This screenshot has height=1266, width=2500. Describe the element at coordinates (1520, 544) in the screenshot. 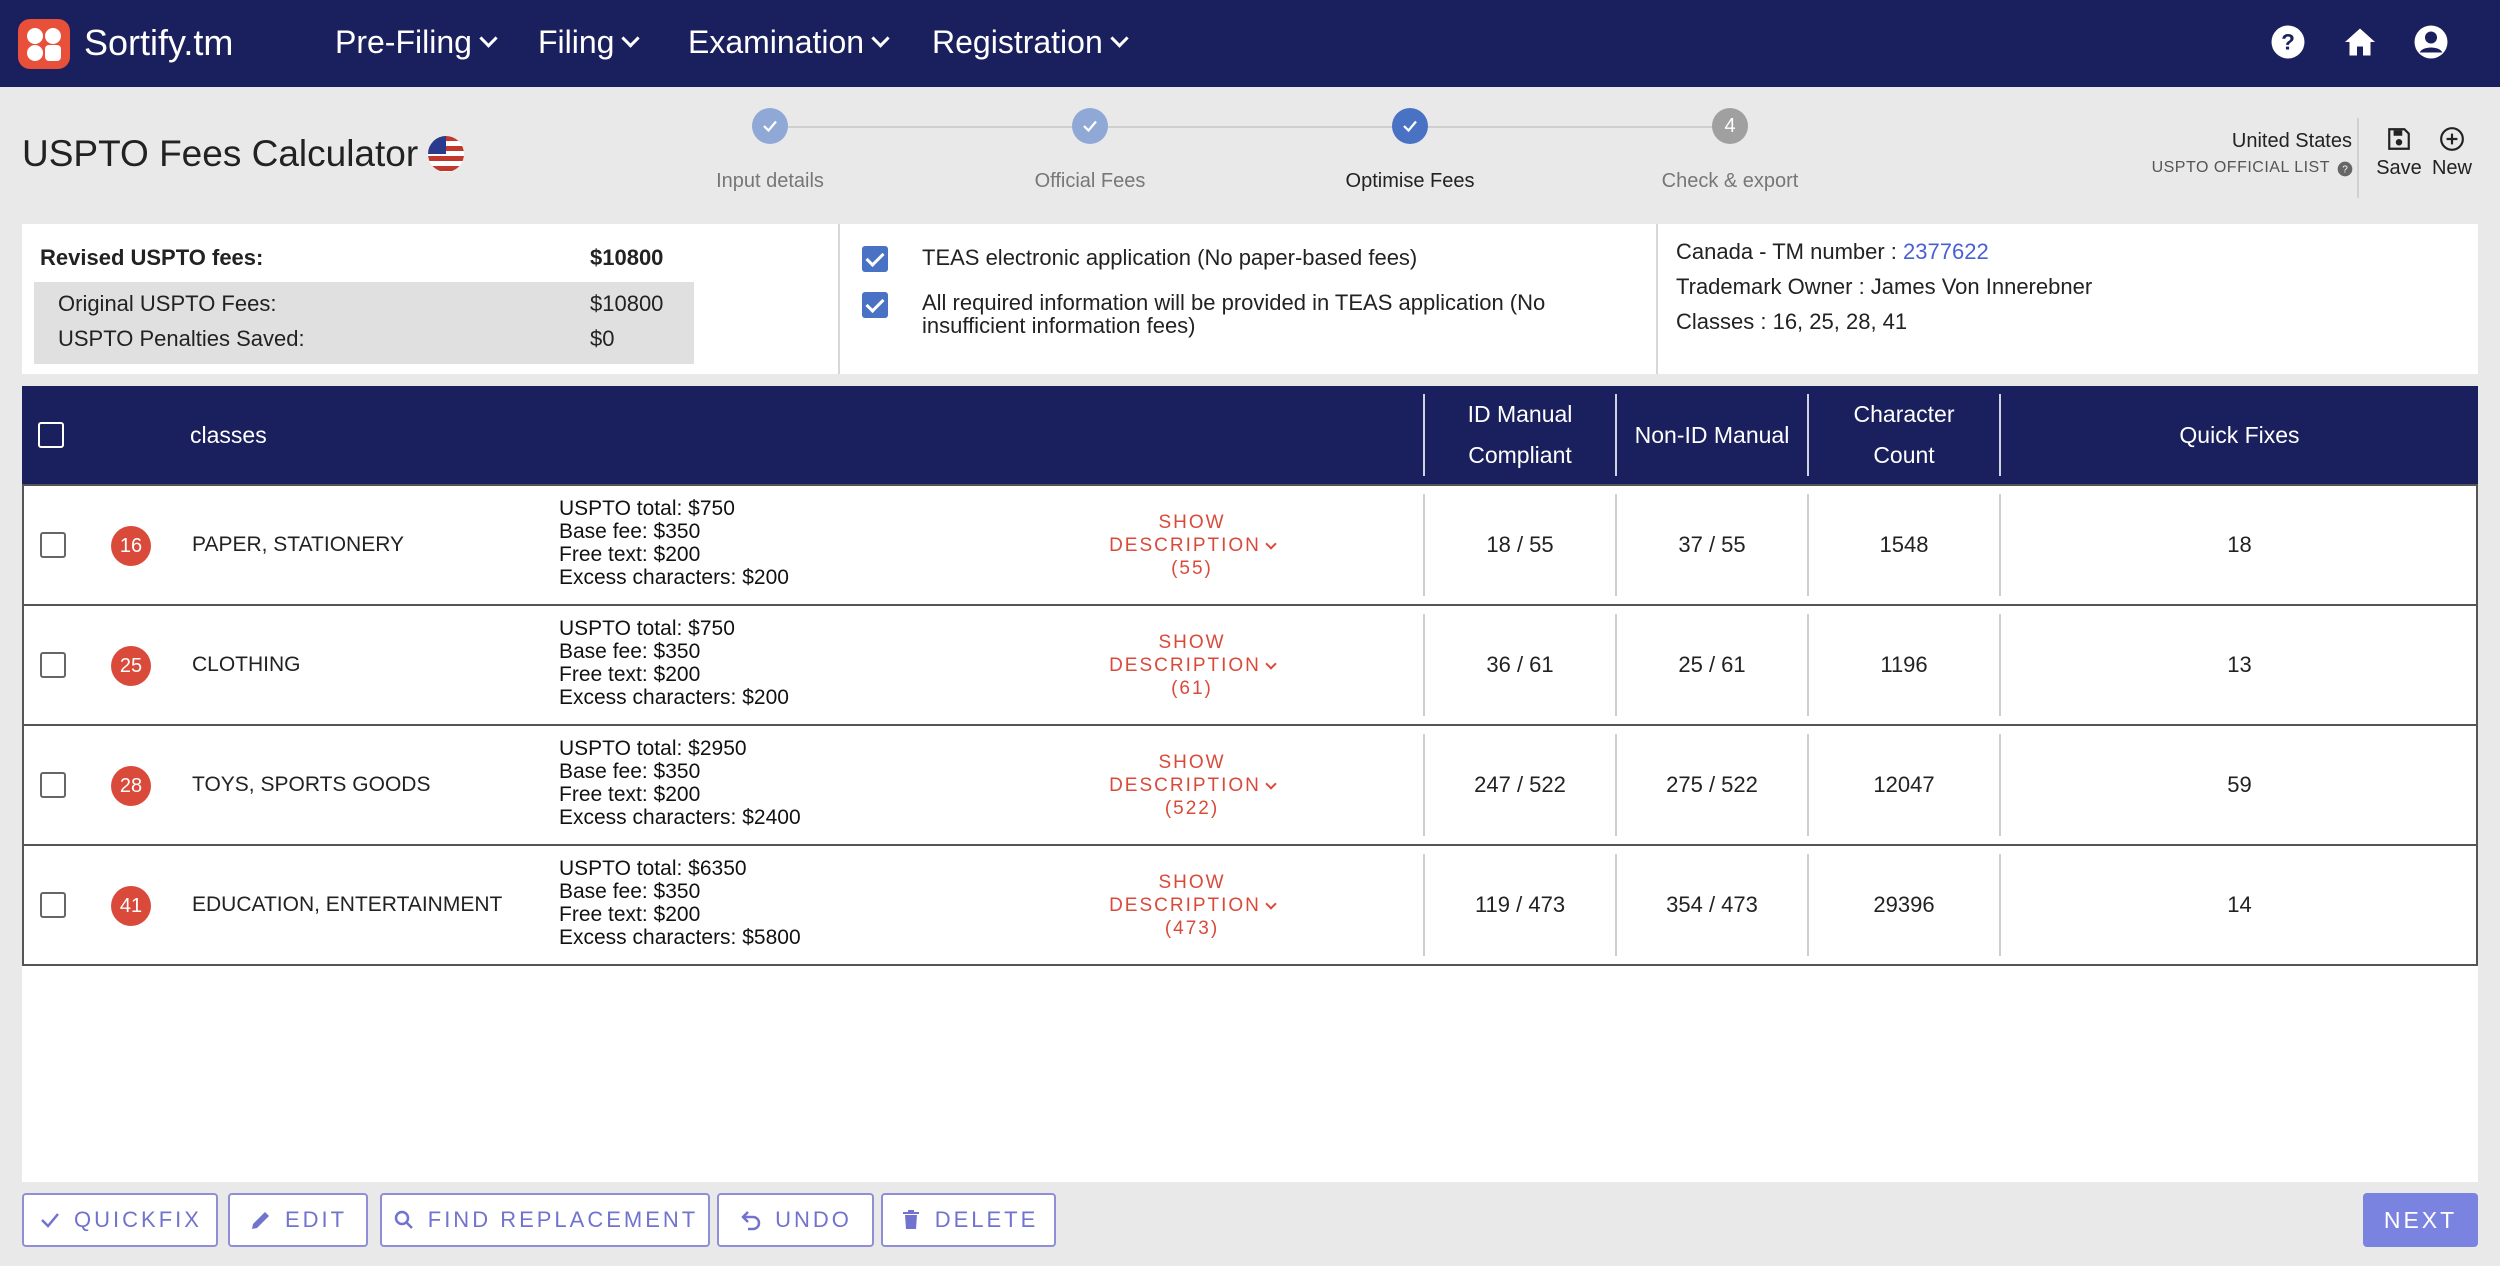

I see `id-manual-compliant: 18 / 55` at that location.